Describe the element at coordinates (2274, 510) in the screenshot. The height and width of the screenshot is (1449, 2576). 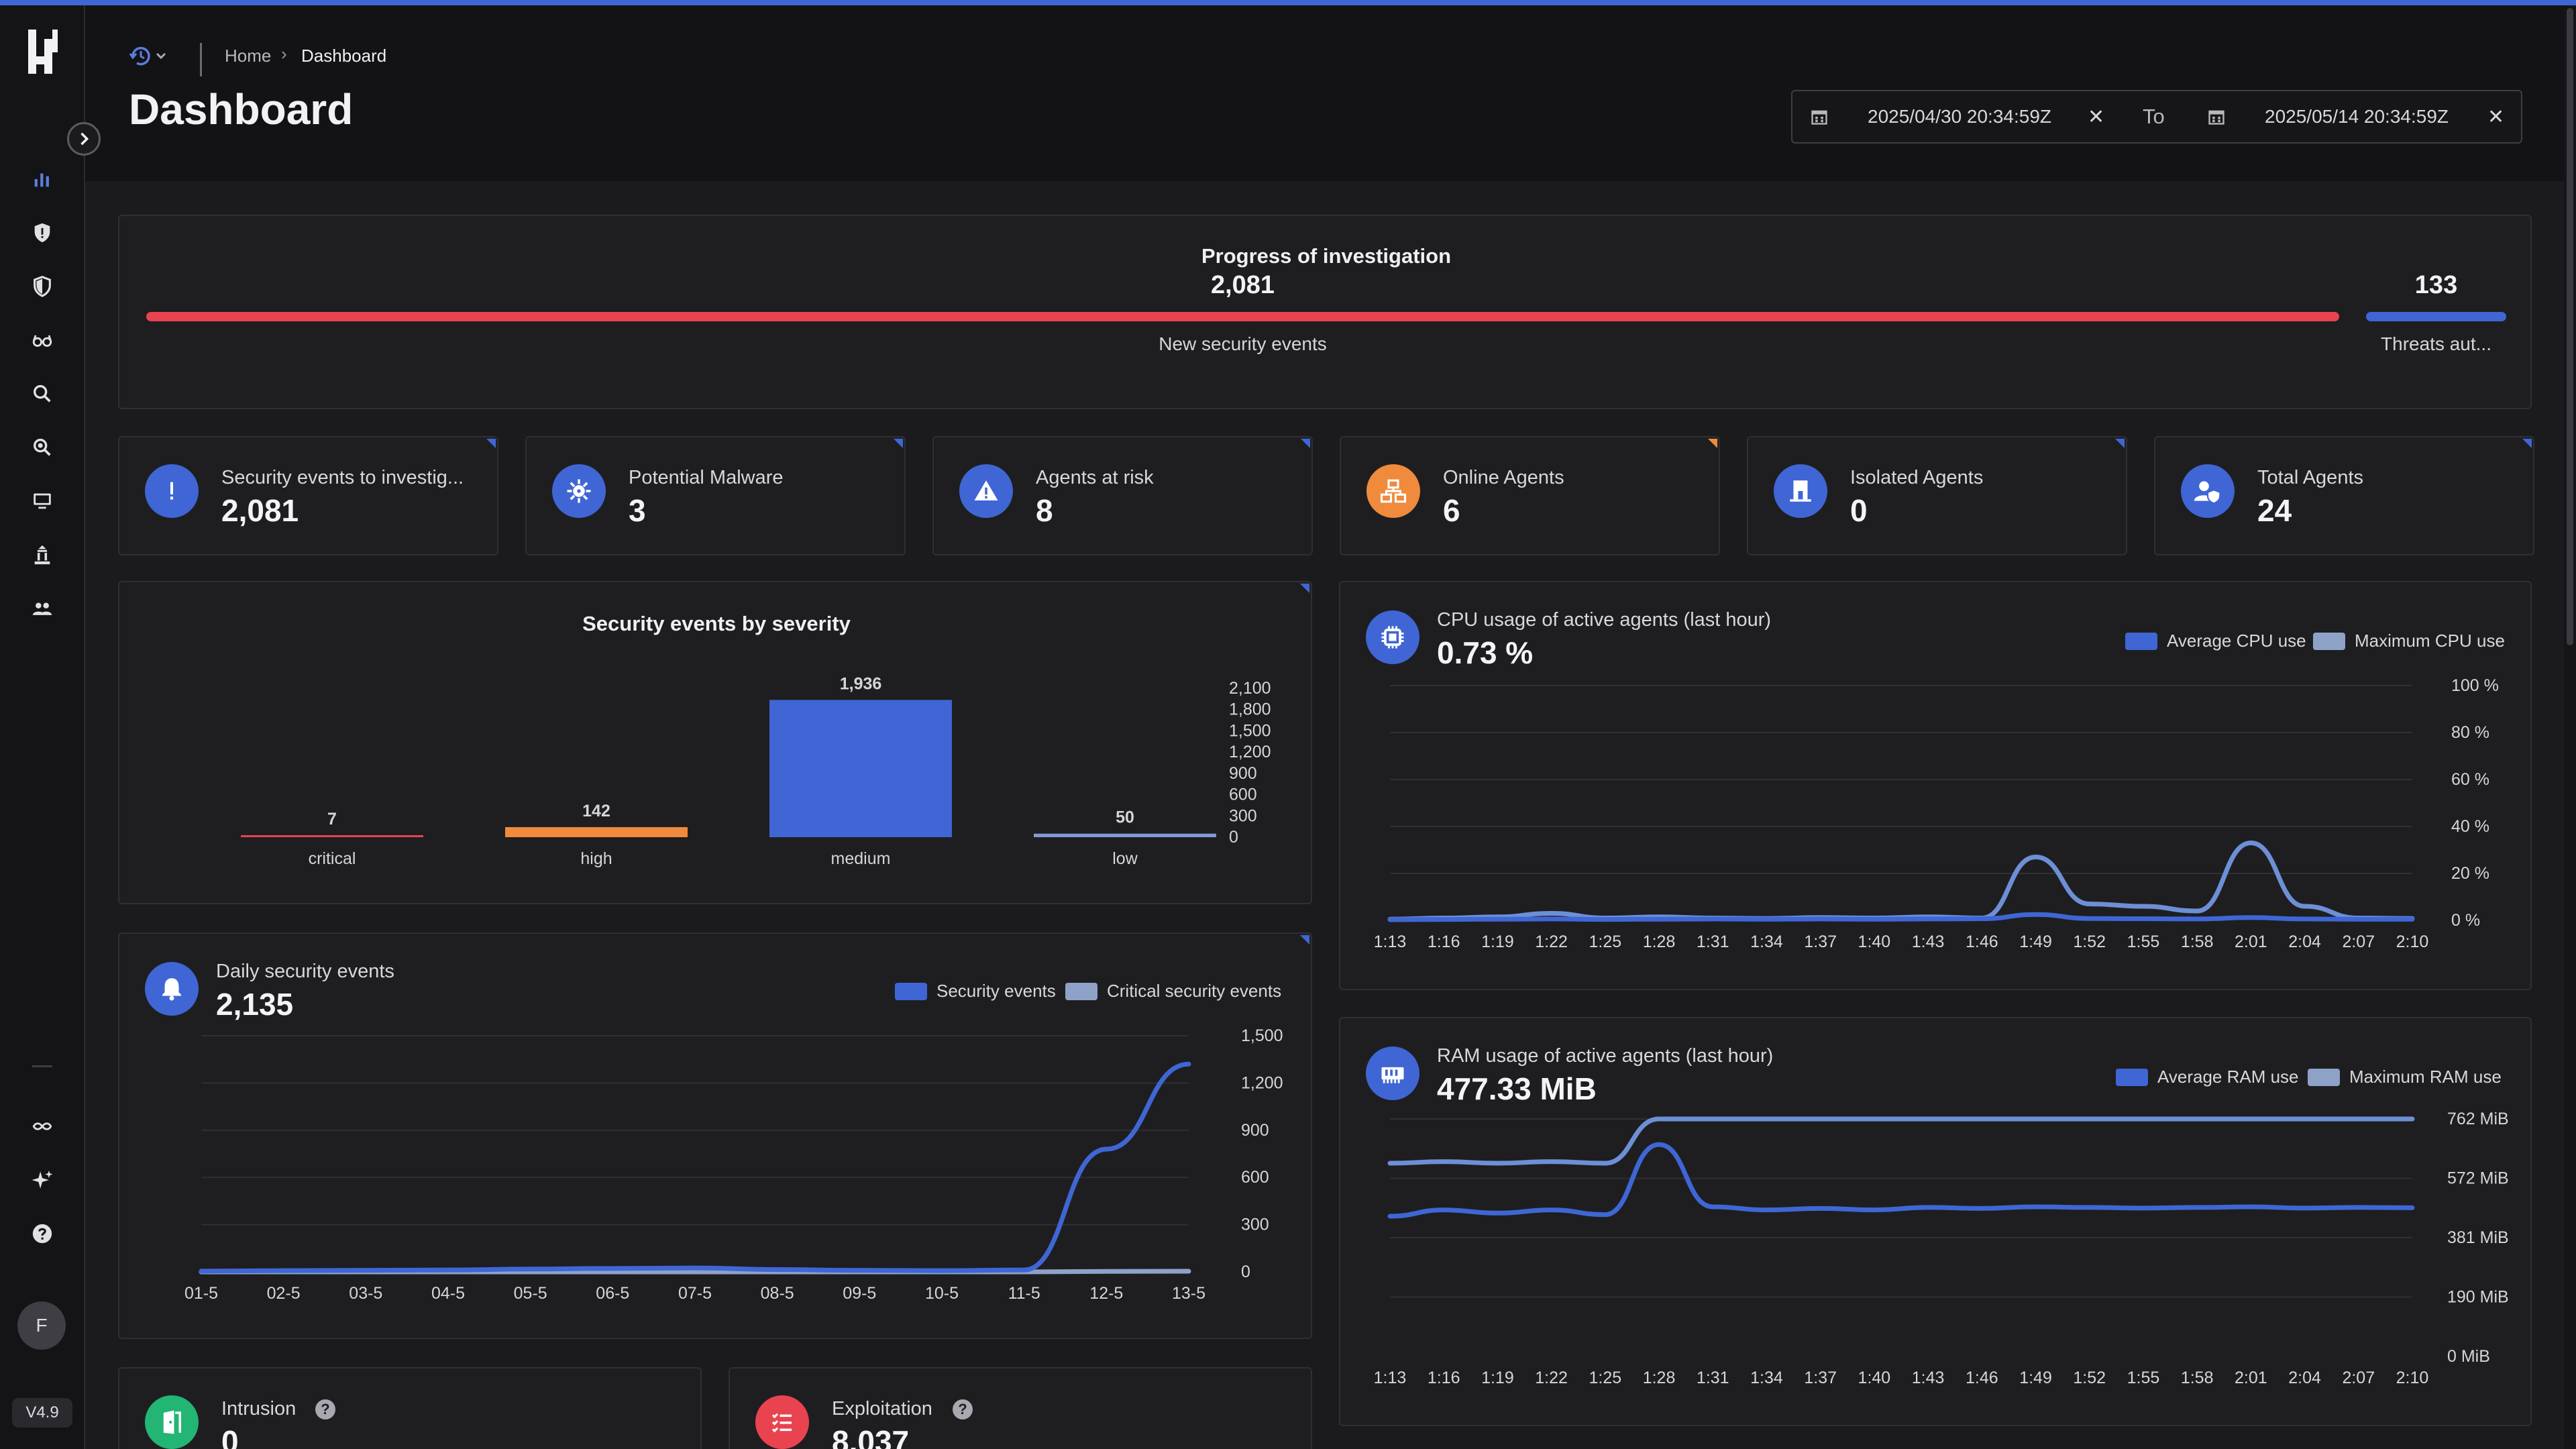
I see `stat-value: 24` at that location.